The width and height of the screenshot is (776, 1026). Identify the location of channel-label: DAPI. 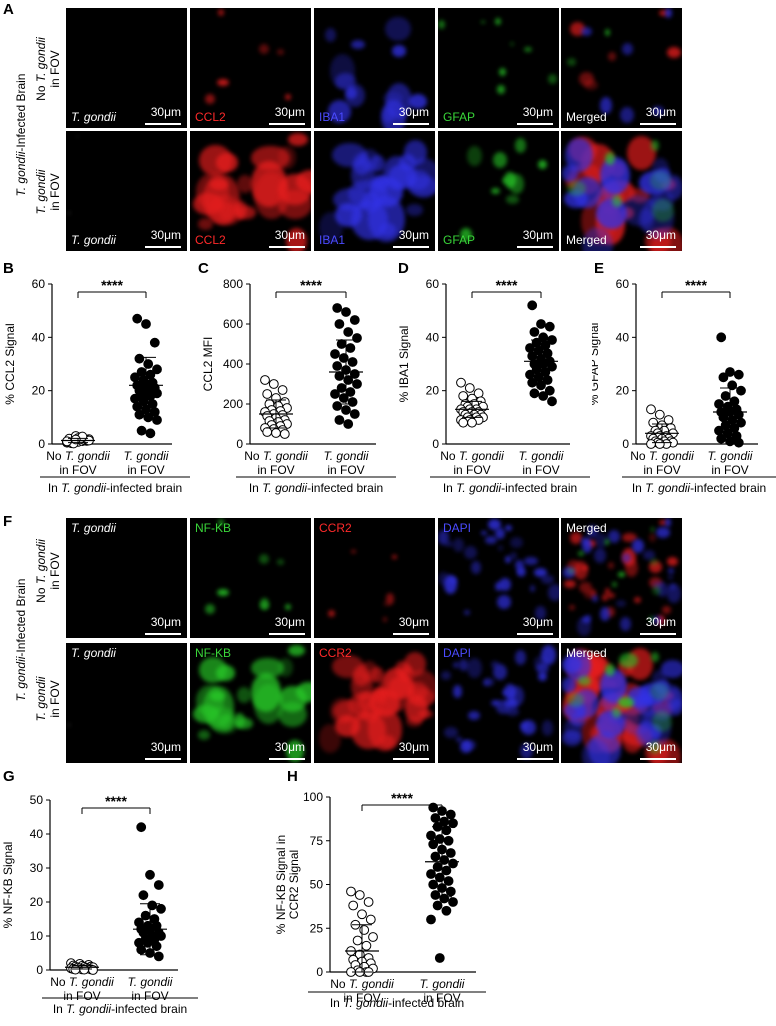
(457, 528).